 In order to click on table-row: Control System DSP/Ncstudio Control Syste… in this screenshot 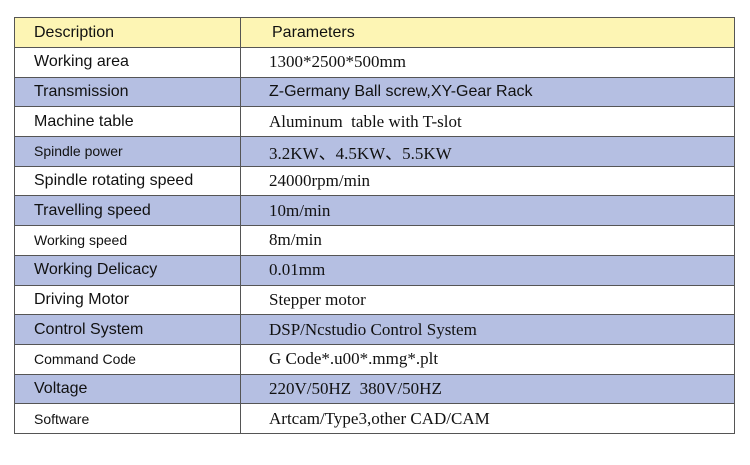, I will do `click(374, 329)`.